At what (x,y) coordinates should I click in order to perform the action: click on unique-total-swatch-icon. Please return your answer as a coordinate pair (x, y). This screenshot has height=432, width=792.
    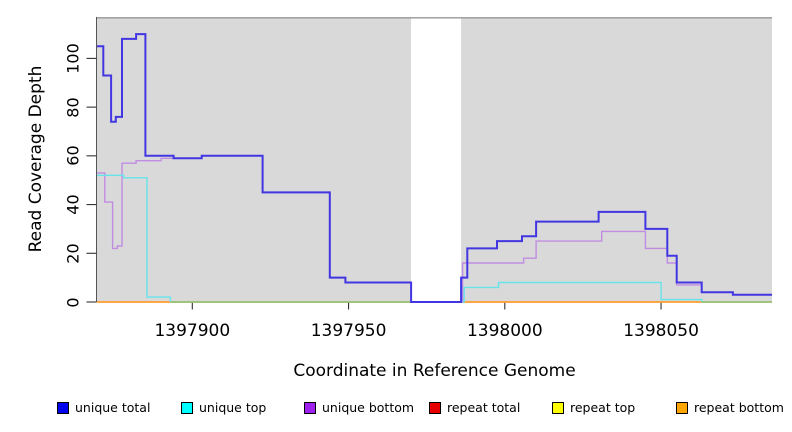
    Looking at the image, I should click on (63, 408).